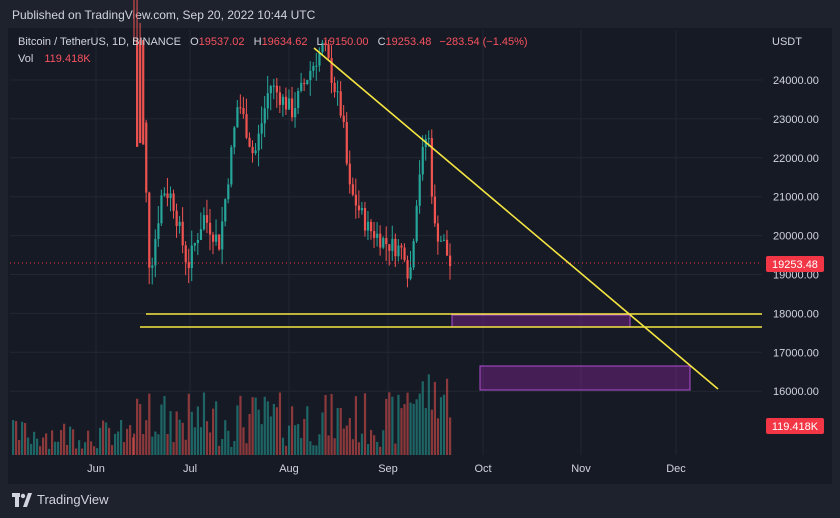 Image resolution: width=840 pixels, height=518 pixels. I want to click on time-tick-label: Oct, so click(482, 469).